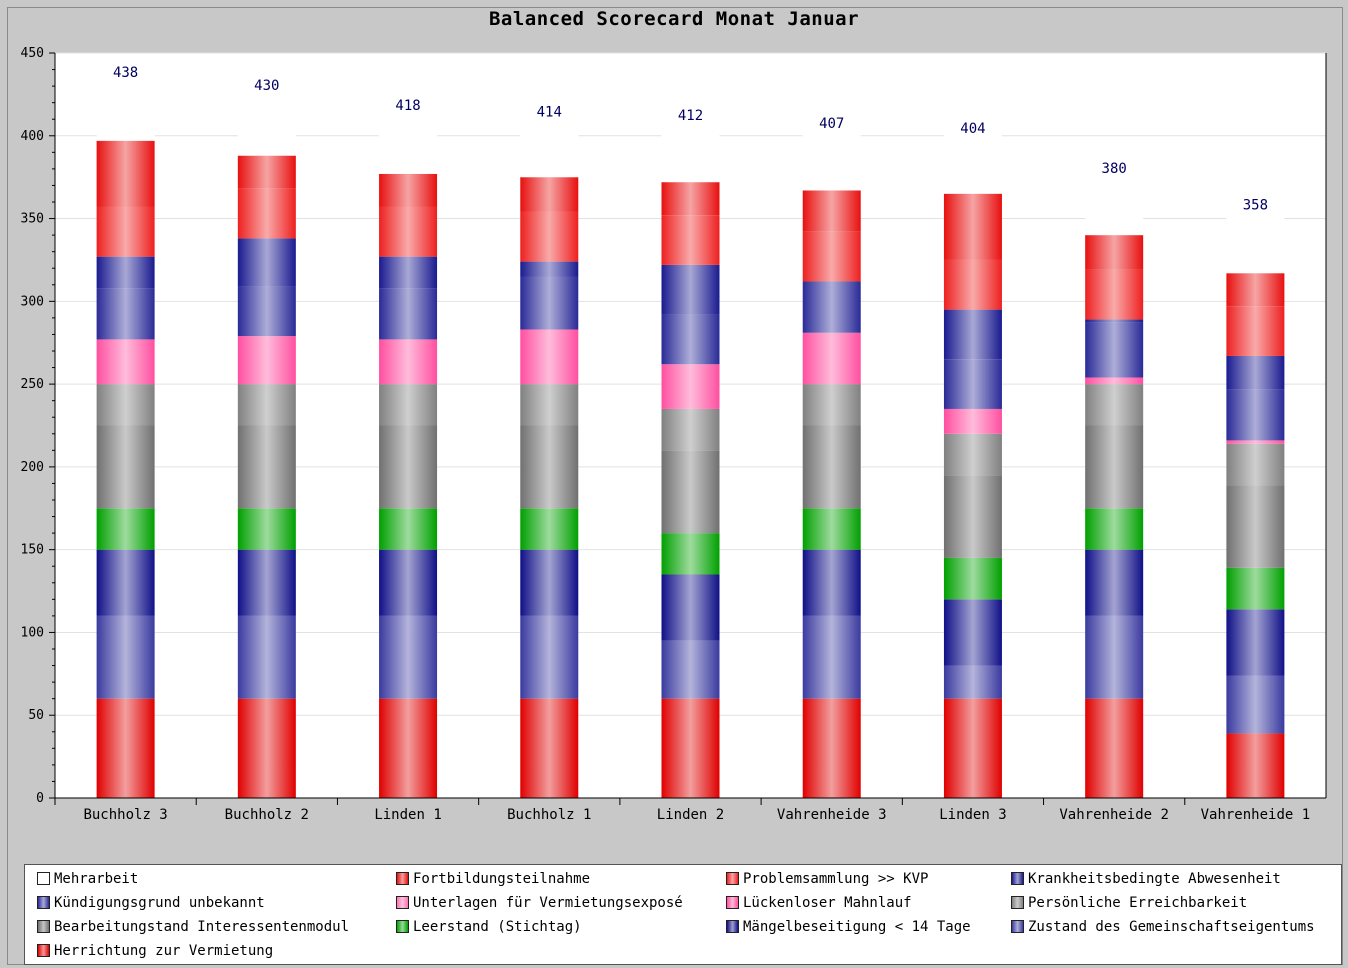 The height and width of the screenshot is (968, 1348). Describe the element at coordinates (151, 903) in the screenshot. I see `legend-item: Kündigungsgrund unbekannt` at that location.